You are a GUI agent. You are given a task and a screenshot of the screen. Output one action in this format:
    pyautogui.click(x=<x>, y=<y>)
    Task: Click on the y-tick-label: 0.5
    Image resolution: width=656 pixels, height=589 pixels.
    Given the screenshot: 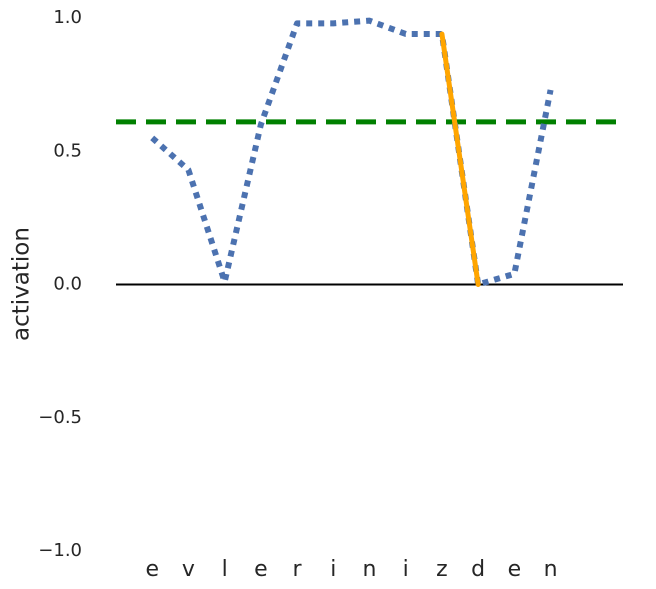 What is the action you would take?
    pyautogui.click(x=67, y=150)
    